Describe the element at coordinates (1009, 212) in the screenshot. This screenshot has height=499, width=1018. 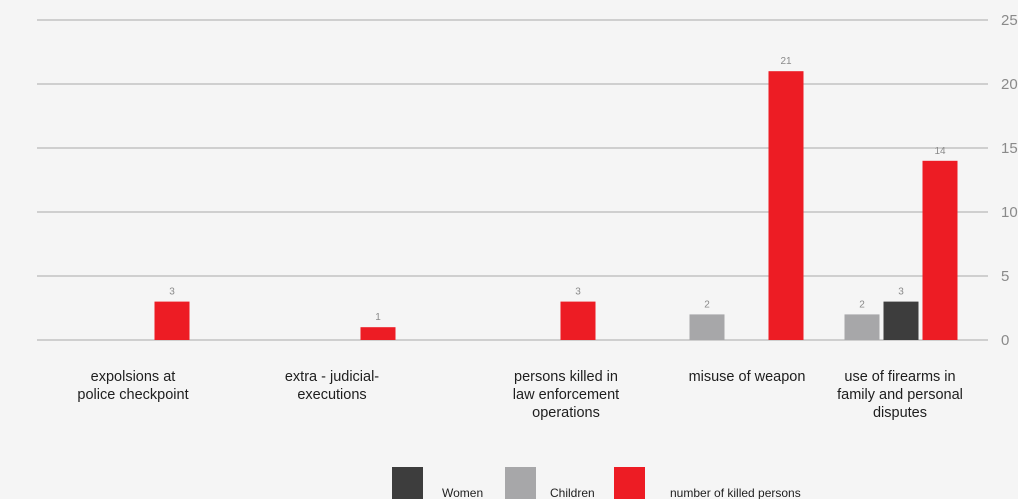
I see `y-tick-label: 10` at that location.